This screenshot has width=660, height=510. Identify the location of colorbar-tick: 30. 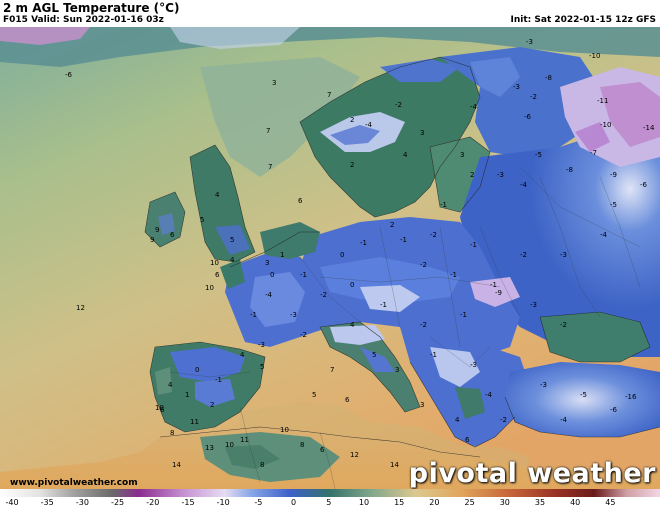
(504, 502).